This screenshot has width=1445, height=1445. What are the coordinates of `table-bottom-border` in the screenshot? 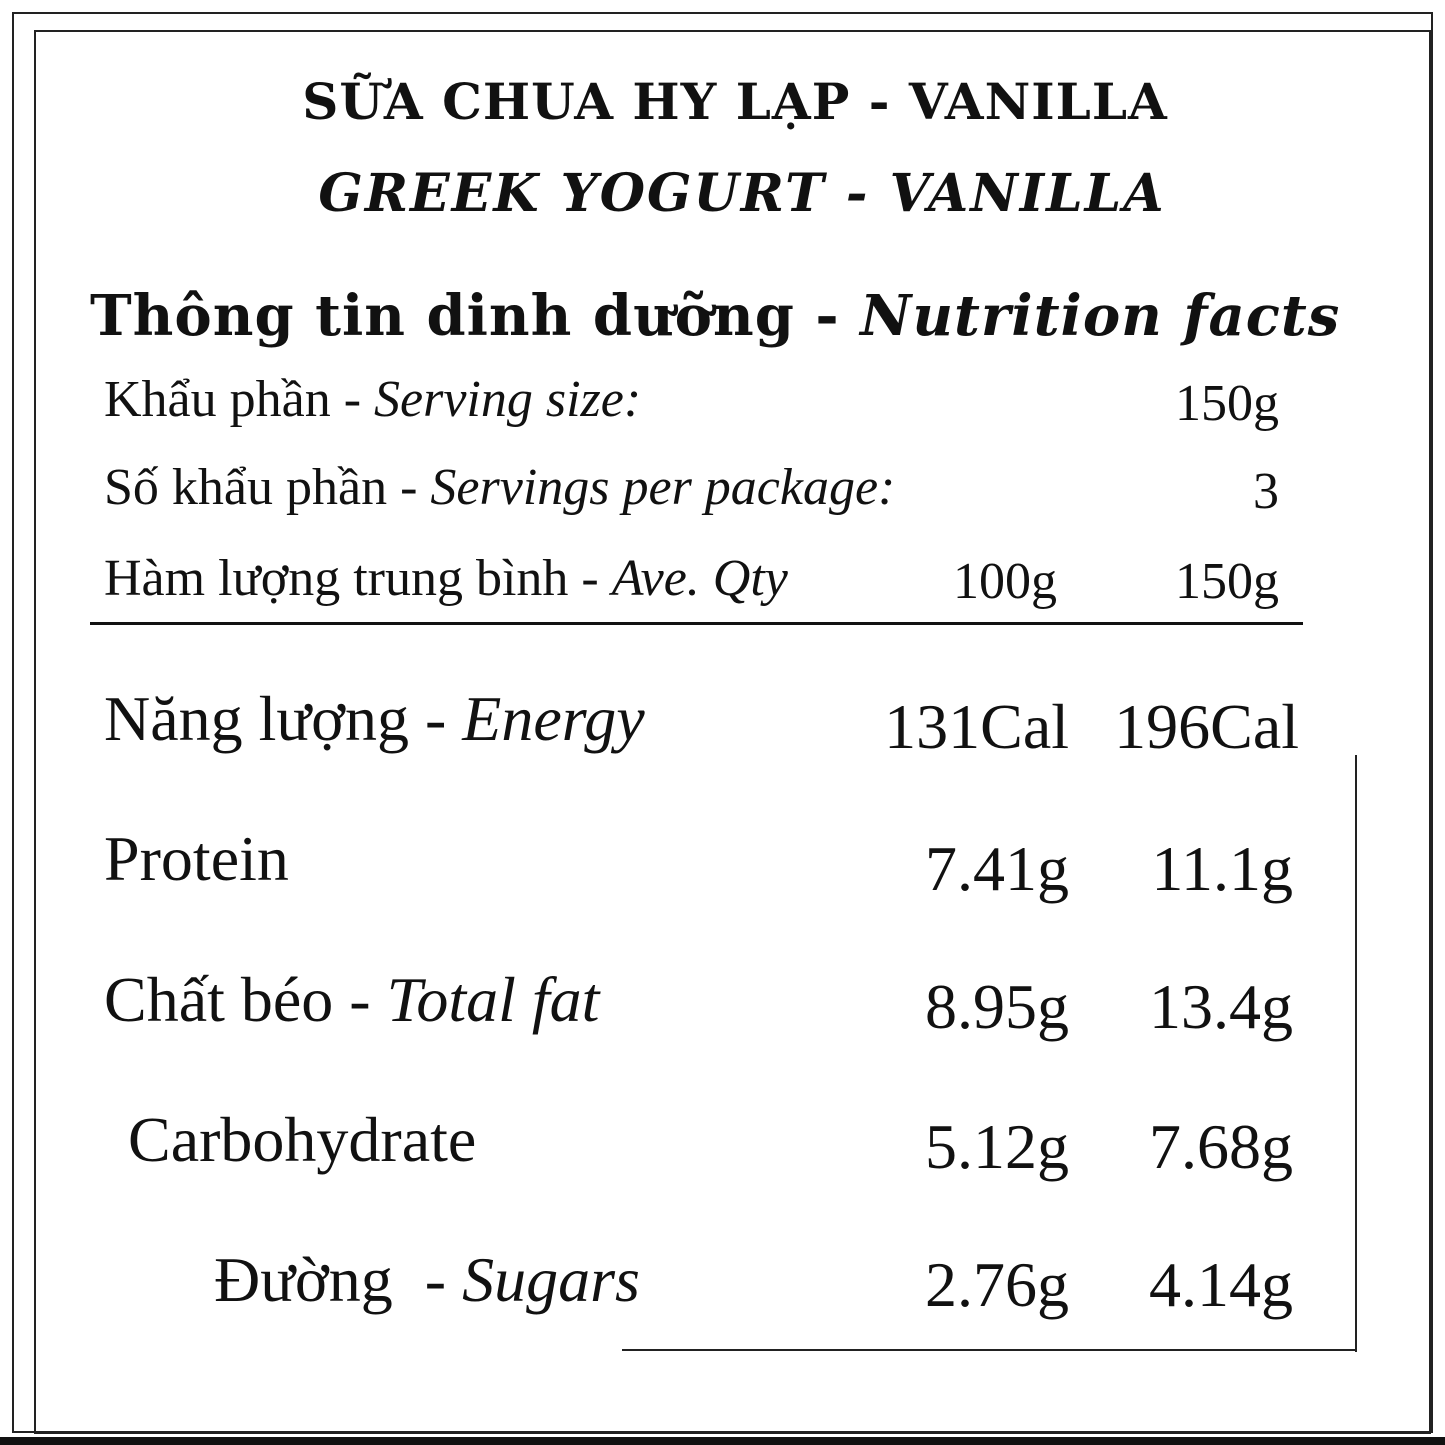 It's located at (989, 1350).